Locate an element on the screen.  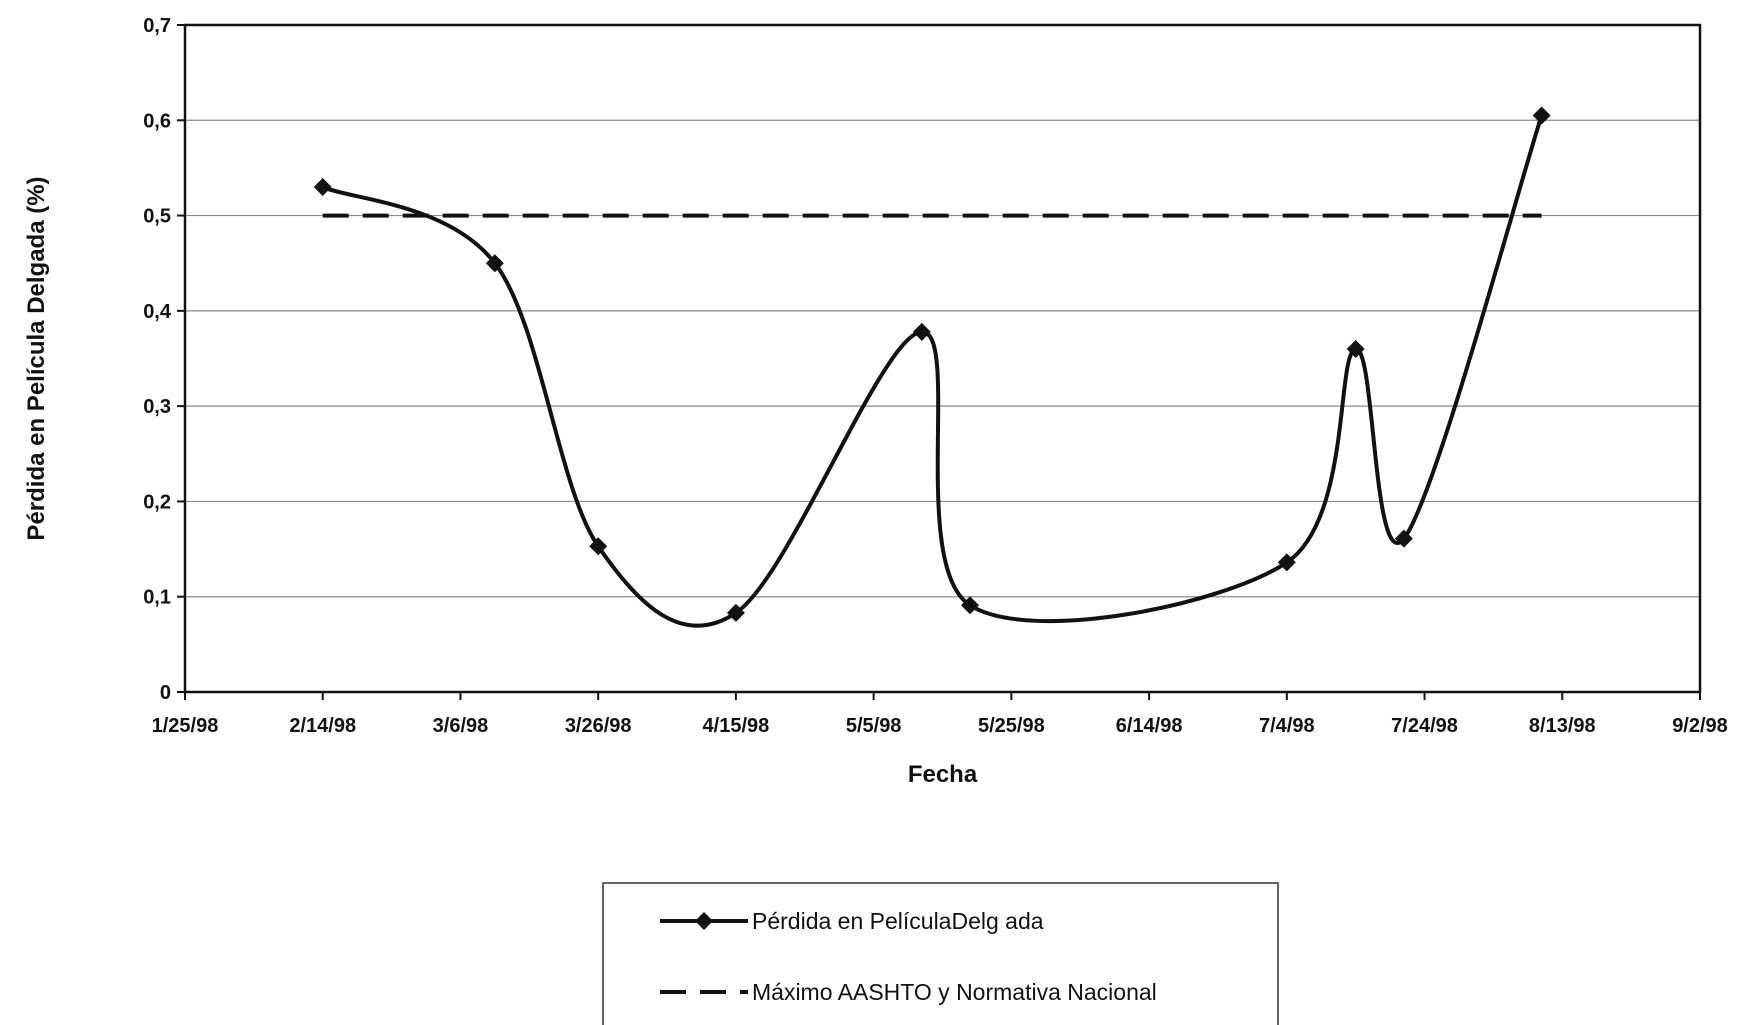
x-tick-label: 7/24/98 is located at coordinates (1424, 726).